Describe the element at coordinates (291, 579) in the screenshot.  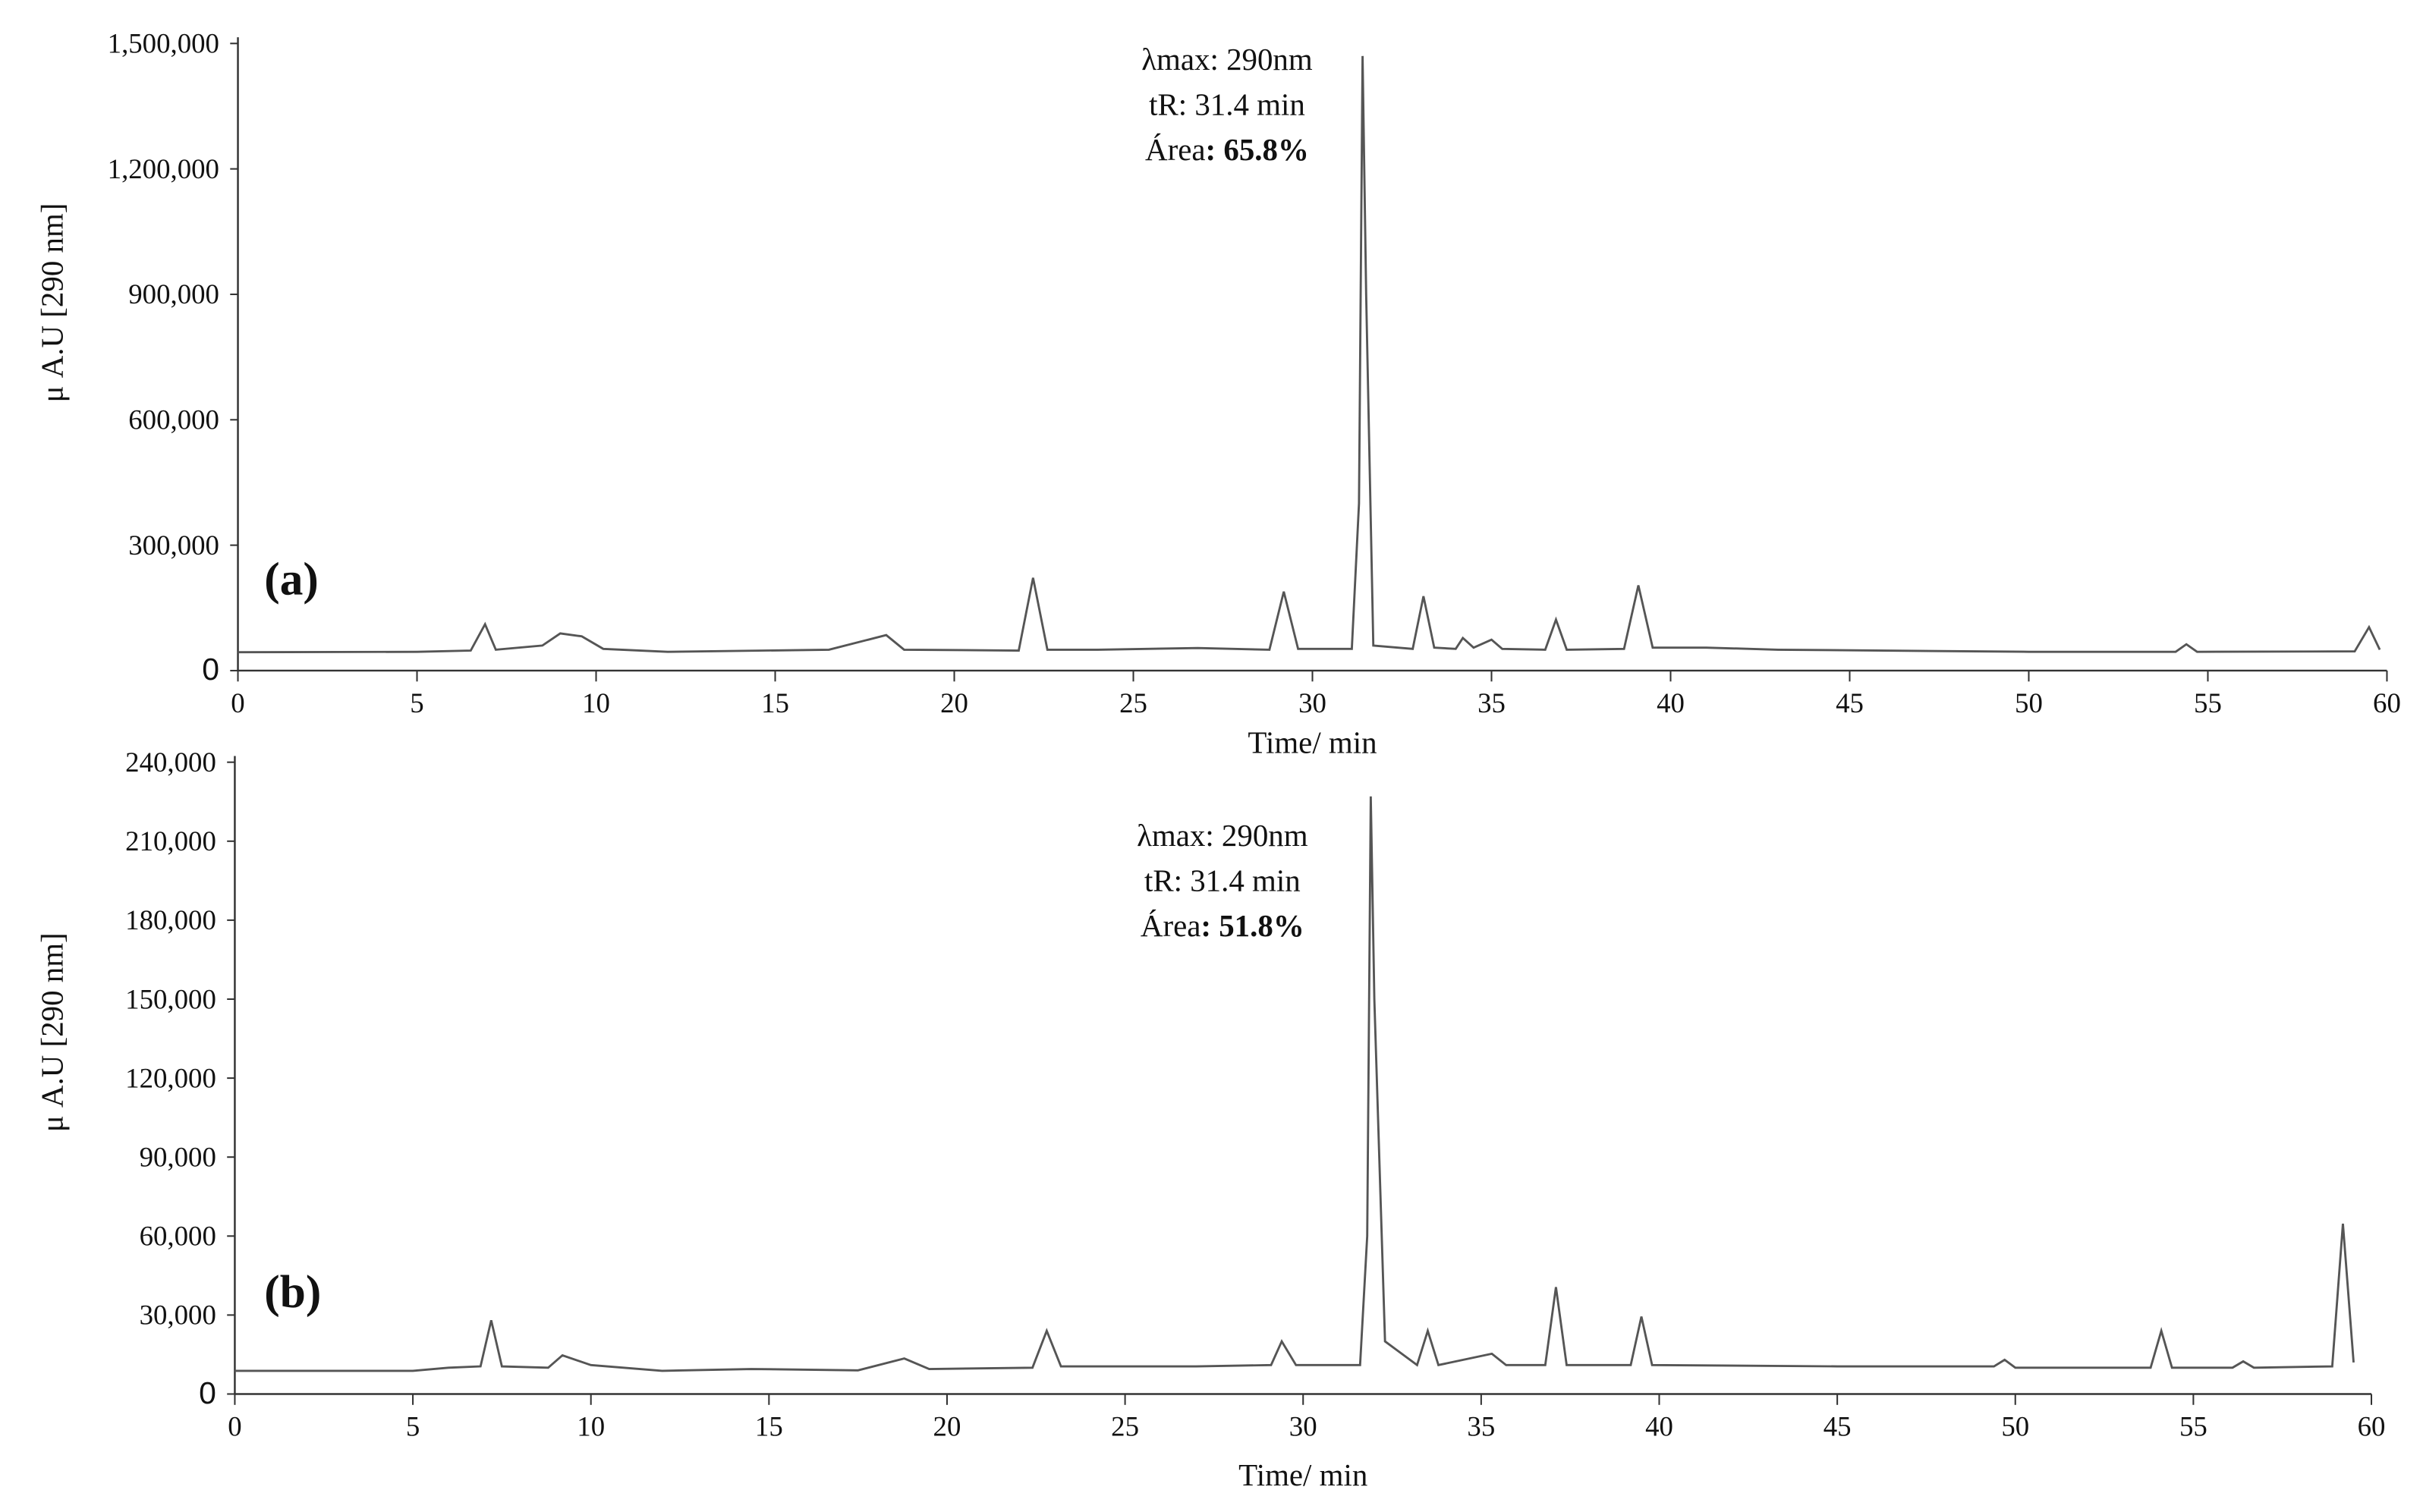
I see `panel-label: (a)` at that location.